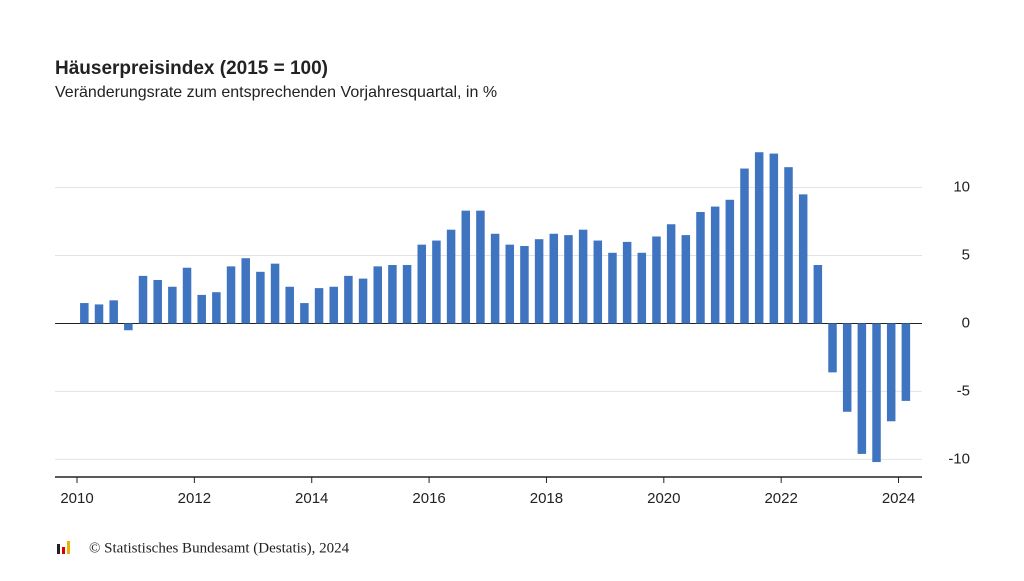 The image size is (1024, 581). I want to click on x-tick-label: 2022, so click(780, 498).